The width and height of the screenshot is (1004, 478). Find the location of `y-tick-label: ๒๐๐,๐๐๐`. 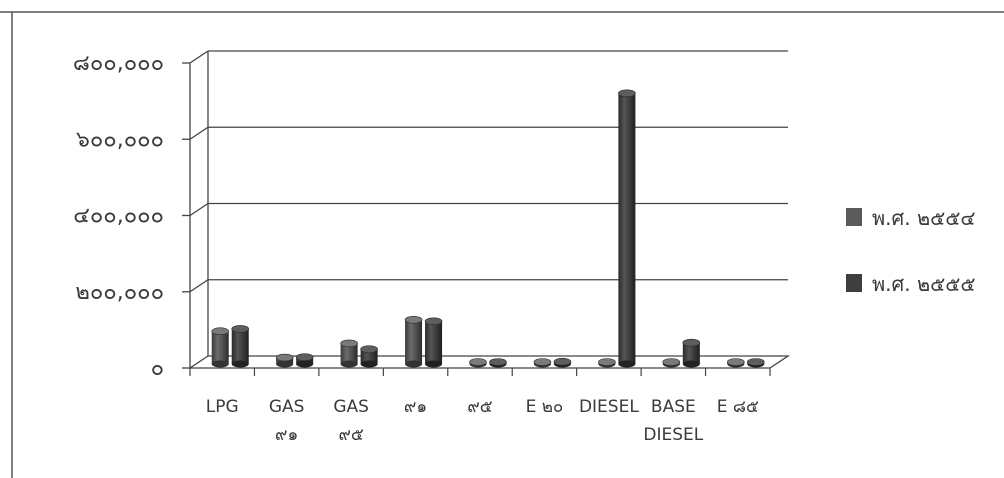

y-tick-label: ๒๐๐,๐๐๐ is located at coordinates (119, 292).